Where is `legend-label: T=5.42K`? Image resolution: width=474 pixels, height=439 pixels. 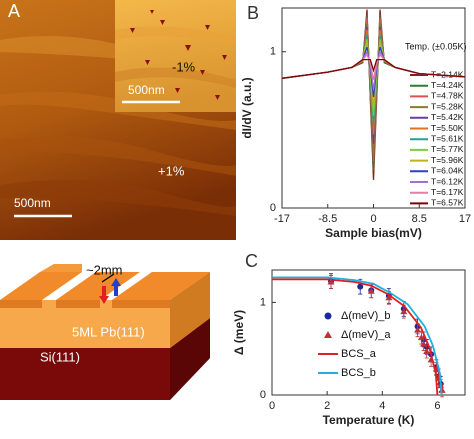 legend-label: T=5.42K is located at coordinates (447, 117).